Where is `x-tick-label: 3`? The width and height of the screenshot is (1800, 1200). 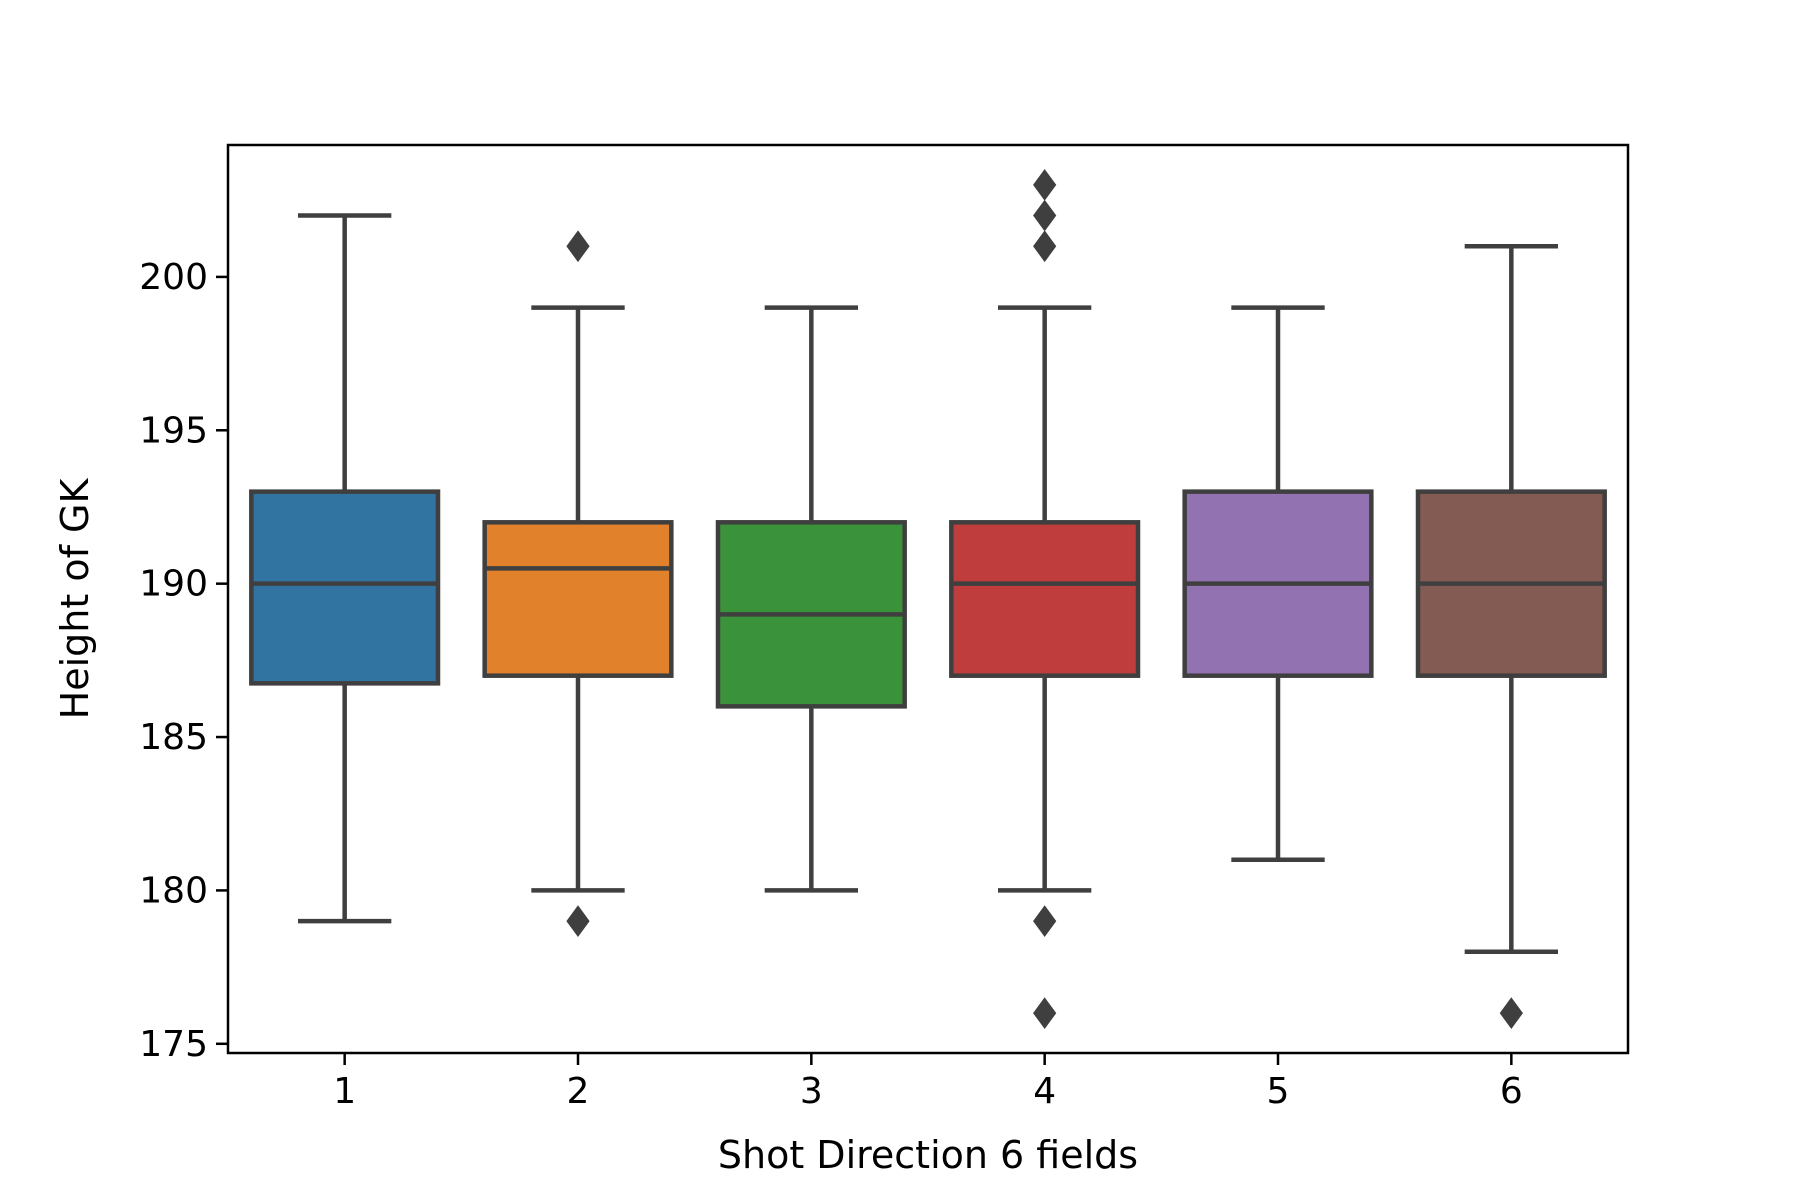 x-tick-label: 3 is located at coordinates (811, 1091).